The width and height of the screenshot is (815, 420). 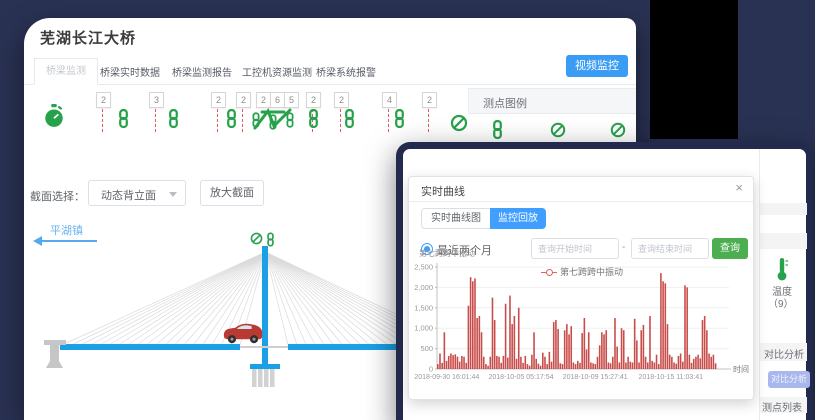 What do you see at coordinates (270, 239) in the screenshot?
I see `tower-top-link-icon` at bounding box center [270, 239].